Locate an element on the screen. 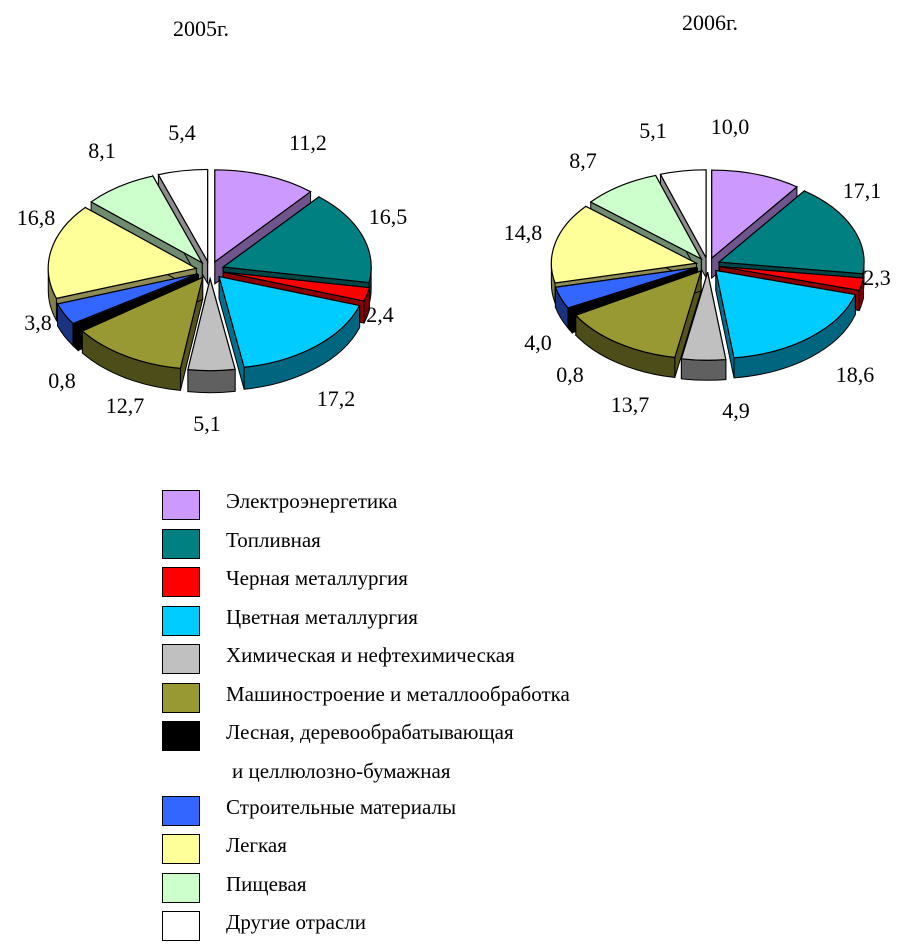  slice-value-label: 4,9 is located at coordinates (736, 410).